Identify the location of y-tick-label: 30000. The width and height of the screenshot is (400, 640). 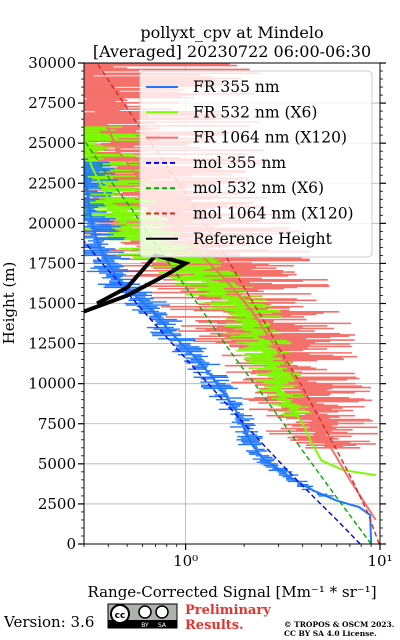
(52, 63).